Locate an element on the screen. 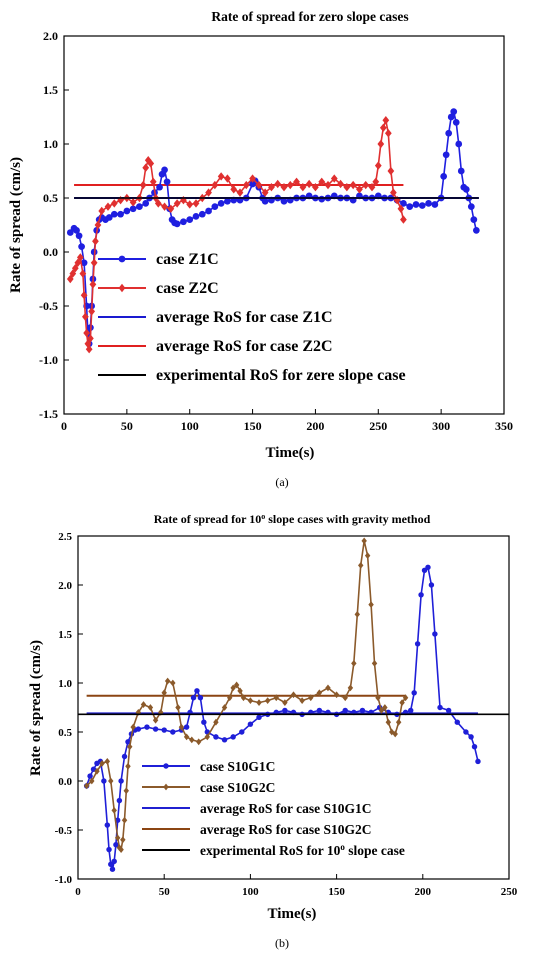 The image size is (550, 962). legend-item: case S10G2C is located at coordinates (208, 787).